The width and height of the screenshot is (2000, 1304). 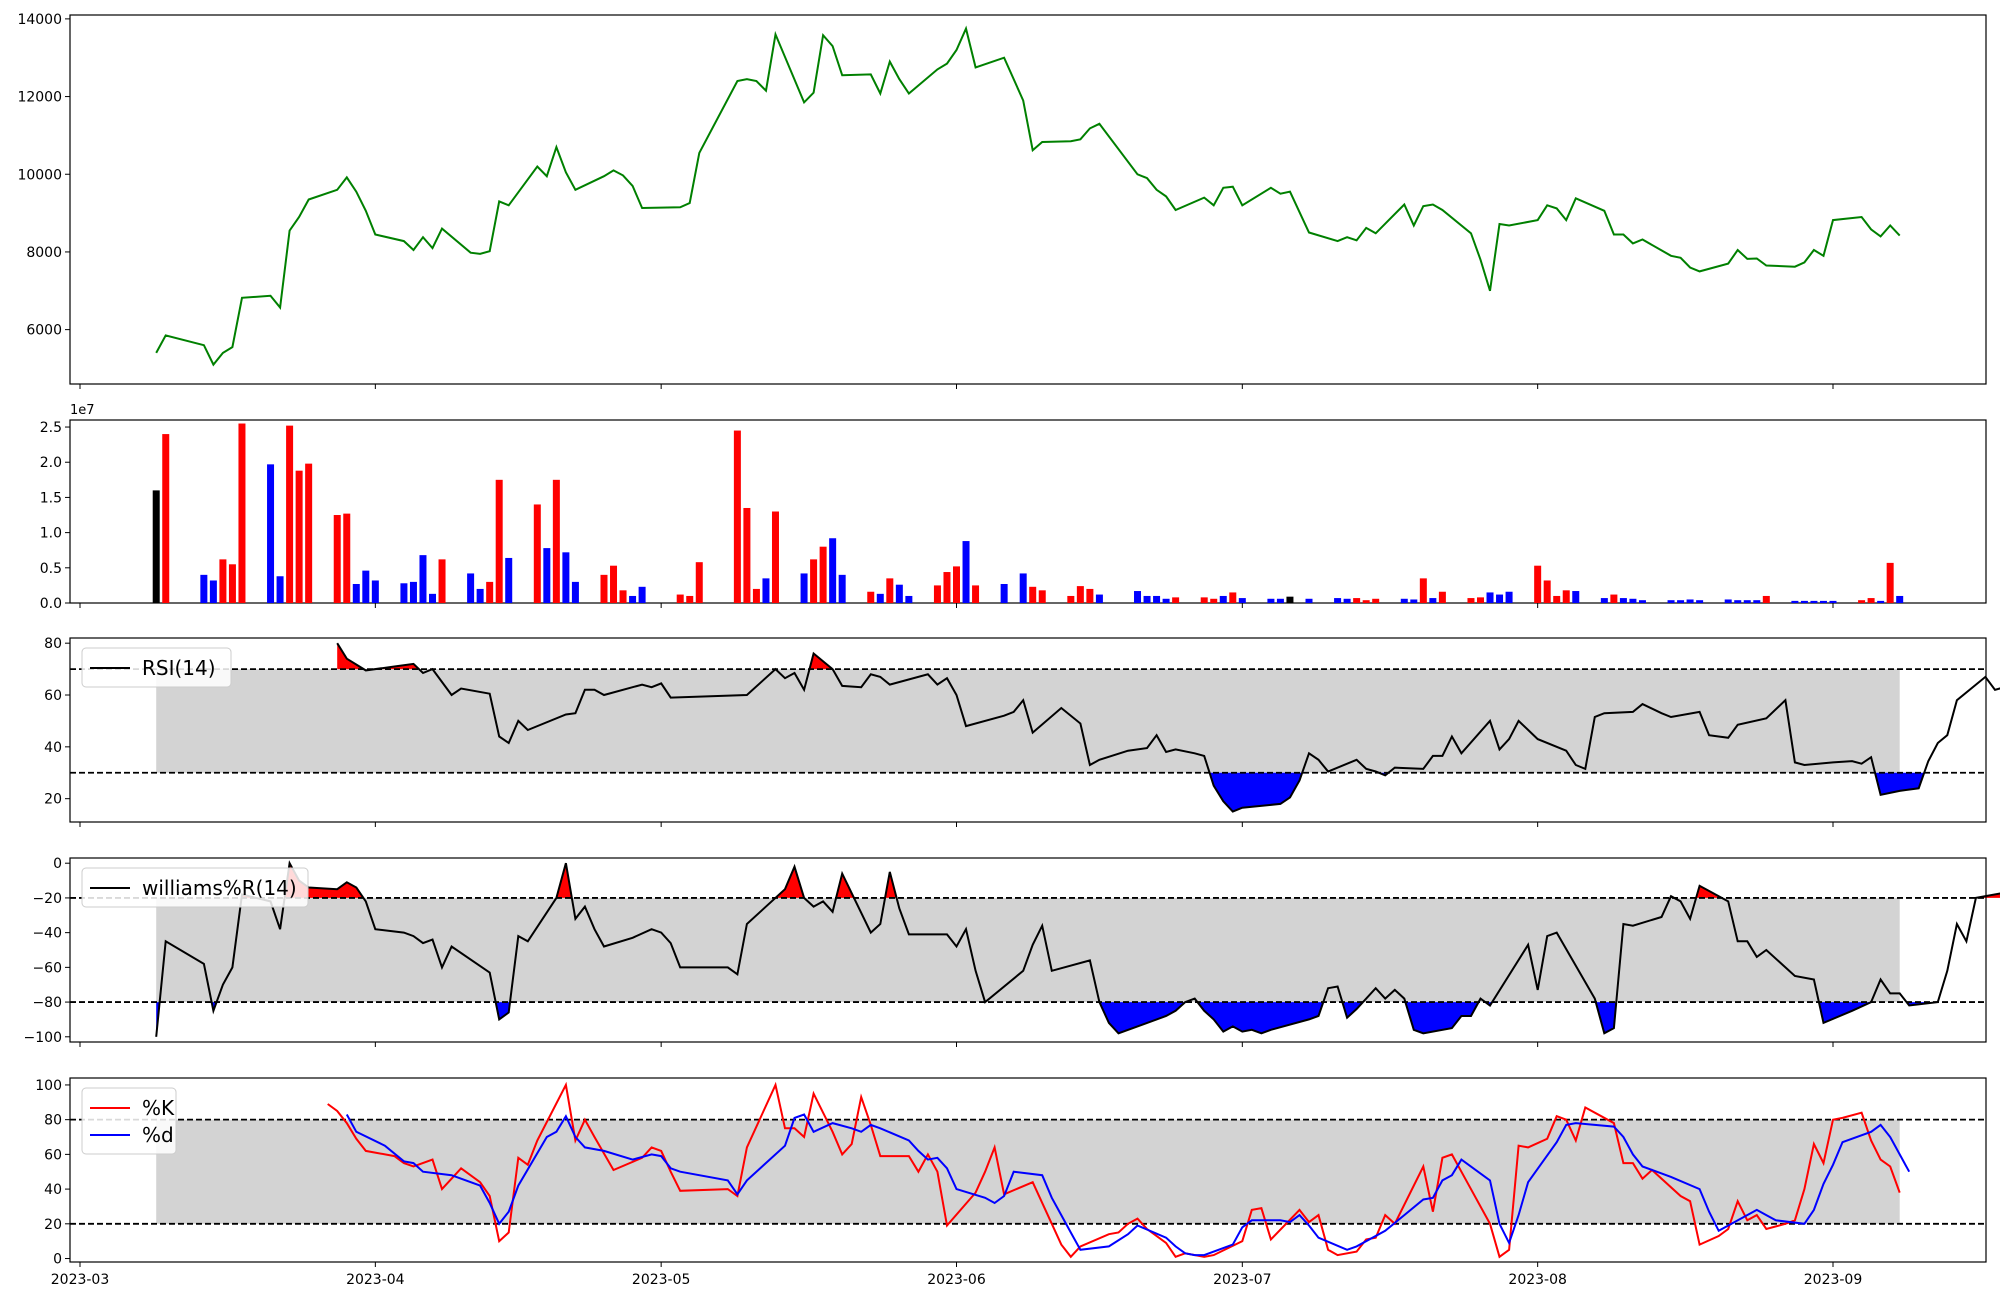 I want to click on stochastic-panel: 0 20 40 60 80 100 %K %d, so click(x=1011, y=1172).